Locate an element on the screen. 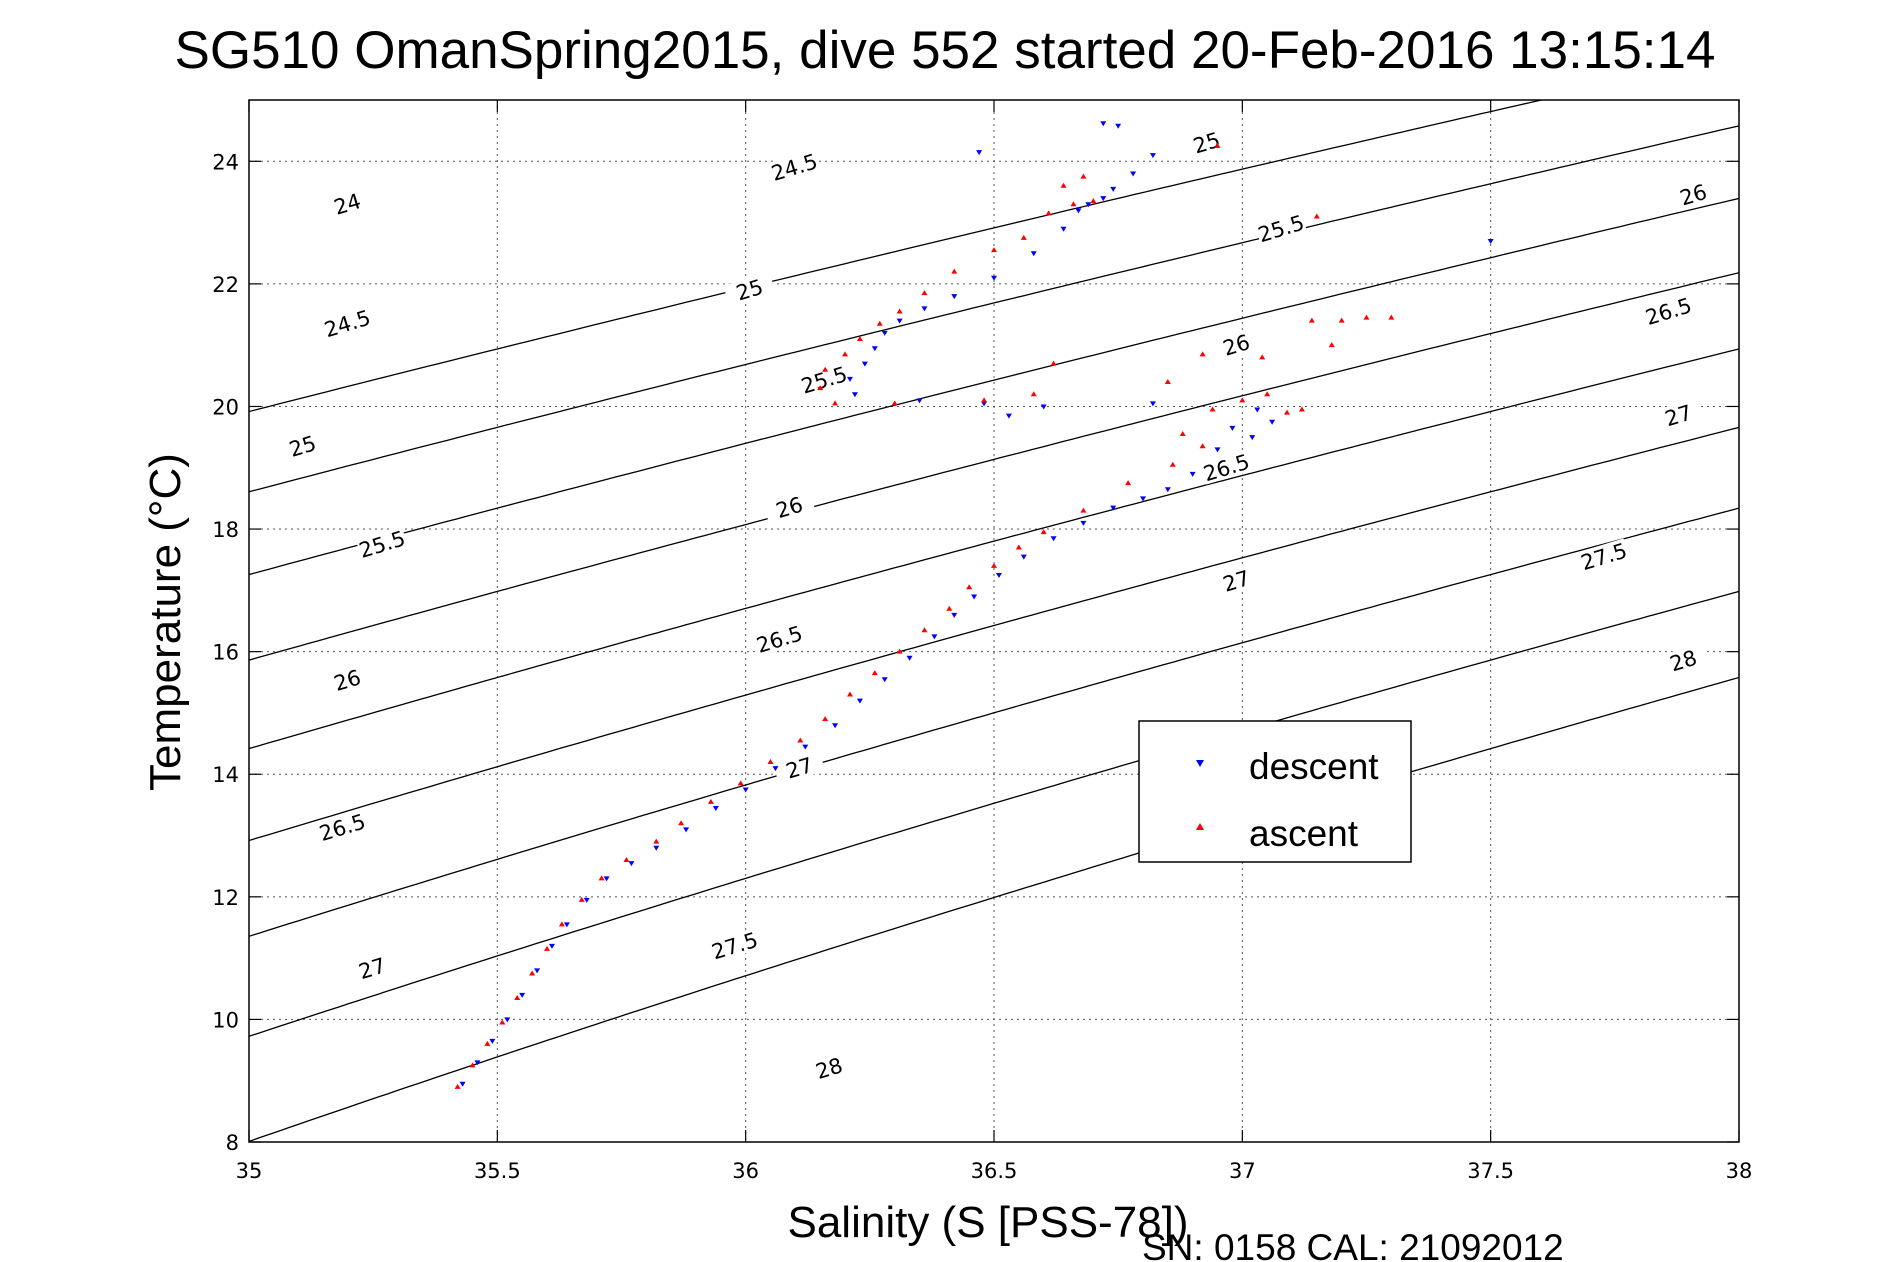  legend-ascent-label: ascent is located at coordinates (1304, 833).